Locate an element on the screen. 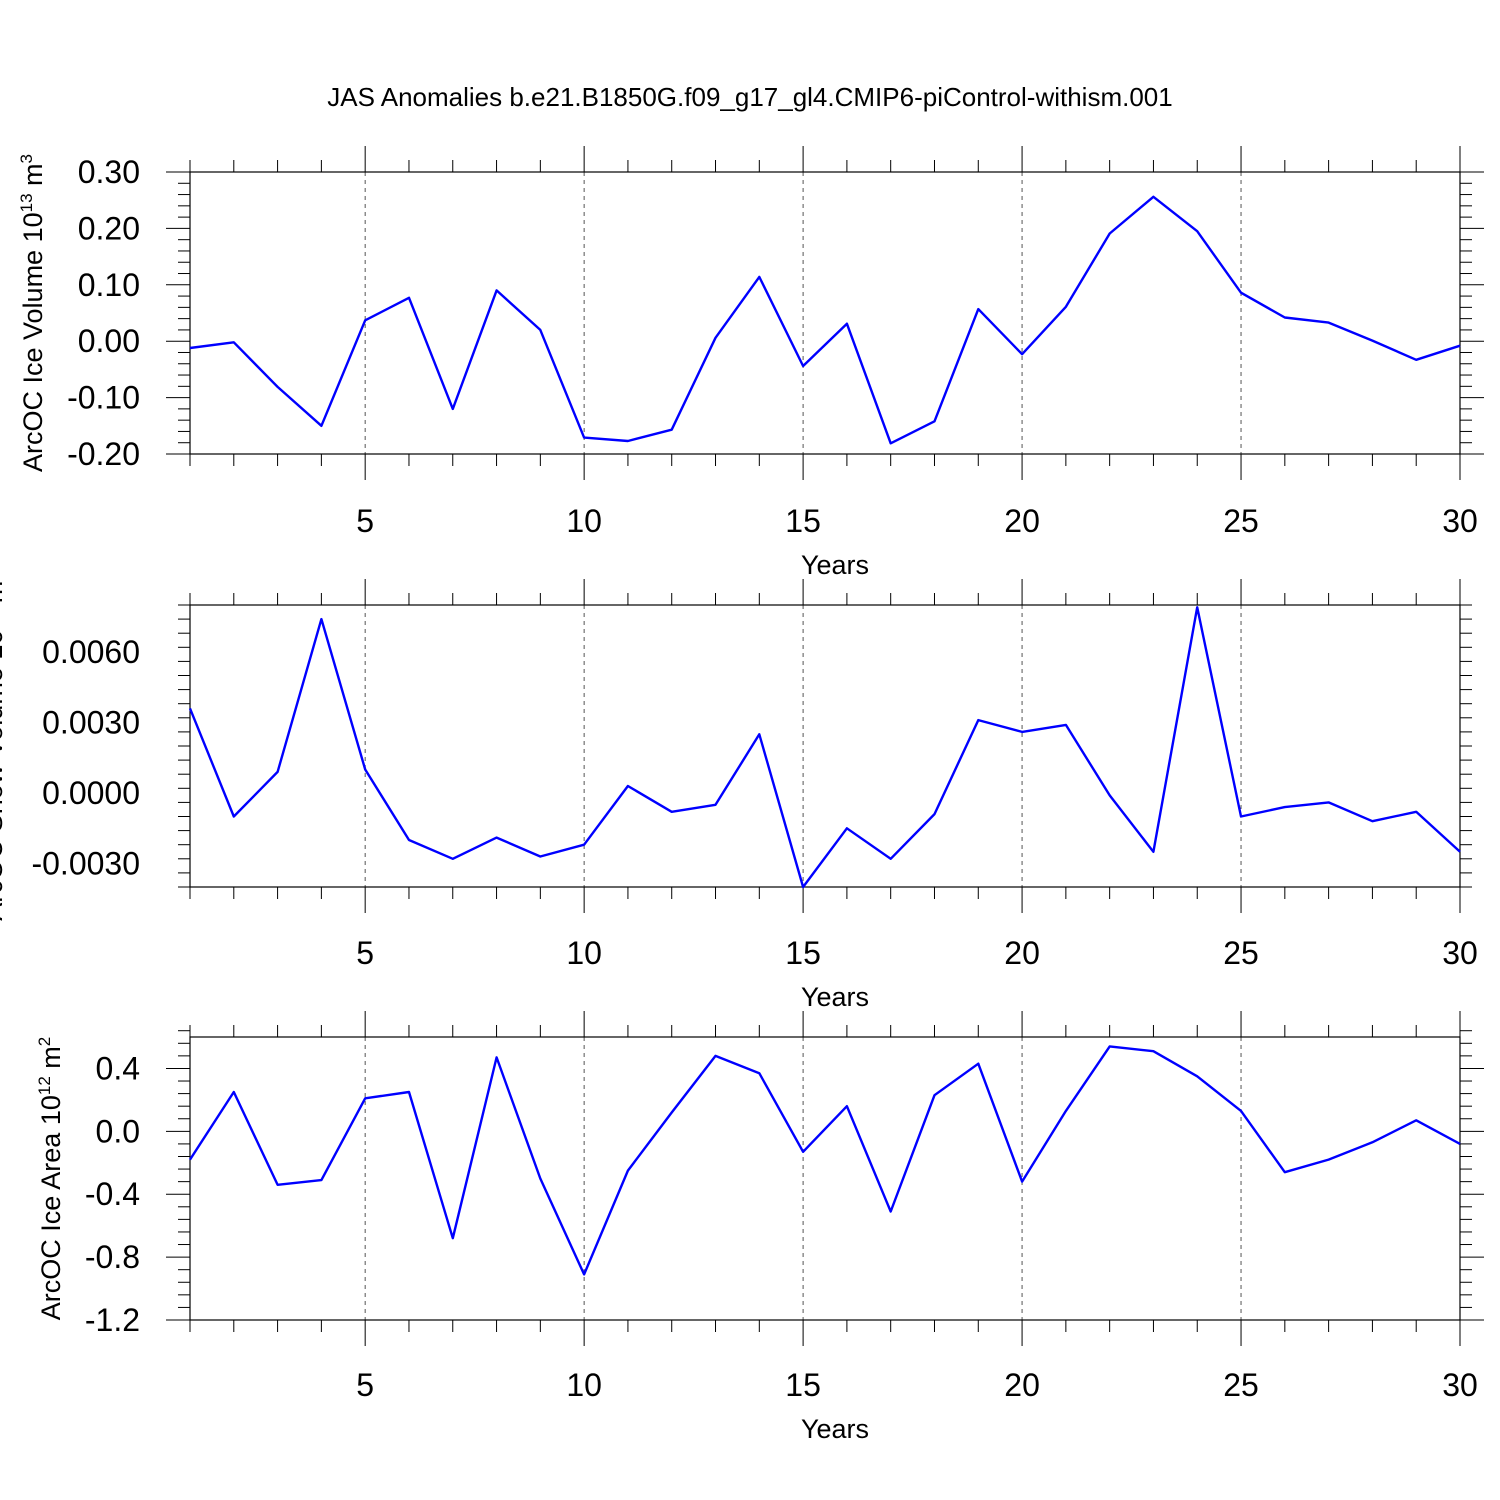  y-tick-label: -0.20 is located at coordinates (103, 454).